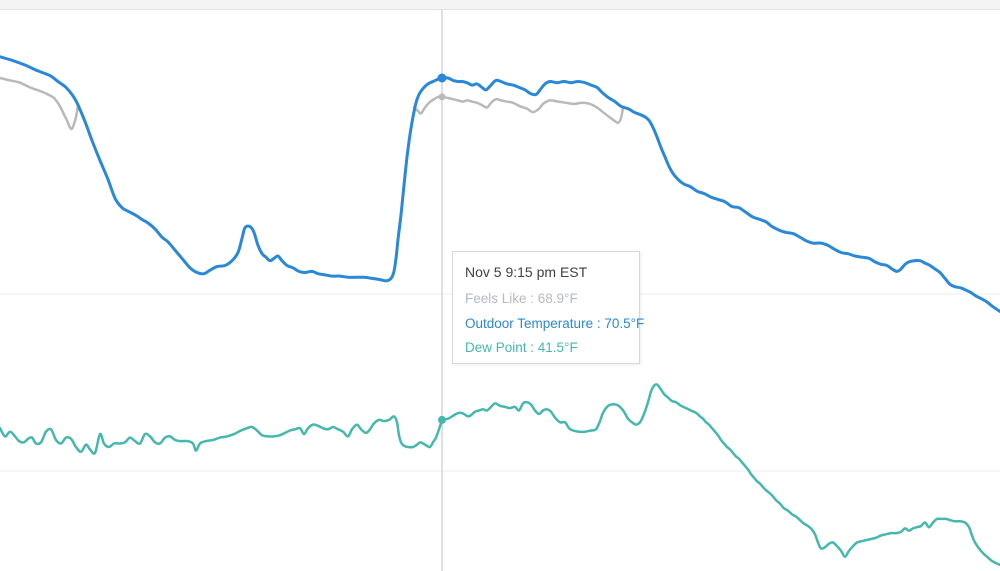 This screenshot has height=571, width=1000. I want to click on tooltip-row-feels-like: Feels Like : 68.9°F, so click(521, 298).